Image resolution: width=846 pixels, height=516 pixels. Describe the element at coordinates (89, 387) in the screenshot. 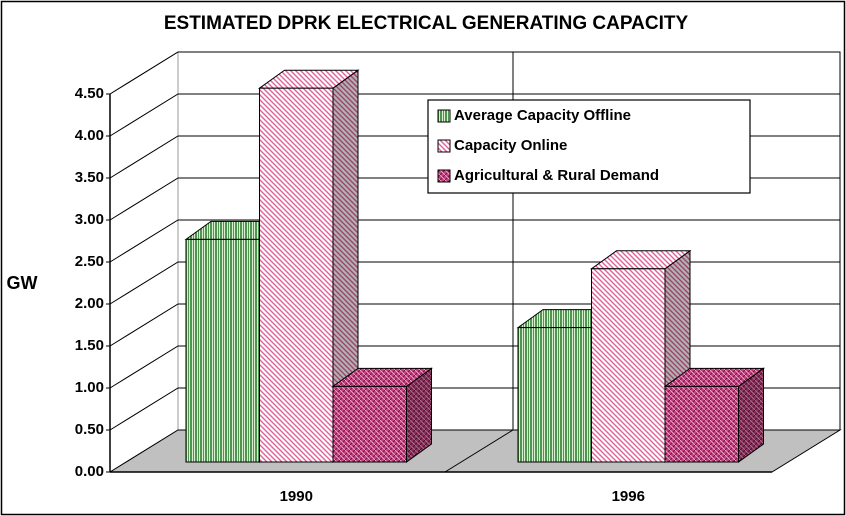

I see `y-tick-label: 1.00` at that location.